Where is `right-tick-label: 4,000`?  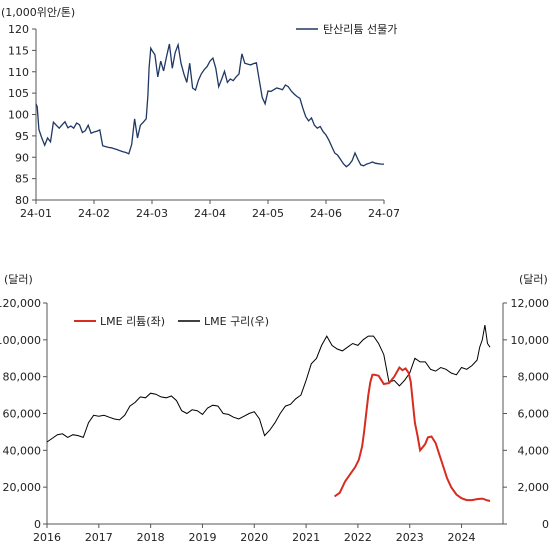
right-tick-label: 4,000 is located at coordinates (534, 450).